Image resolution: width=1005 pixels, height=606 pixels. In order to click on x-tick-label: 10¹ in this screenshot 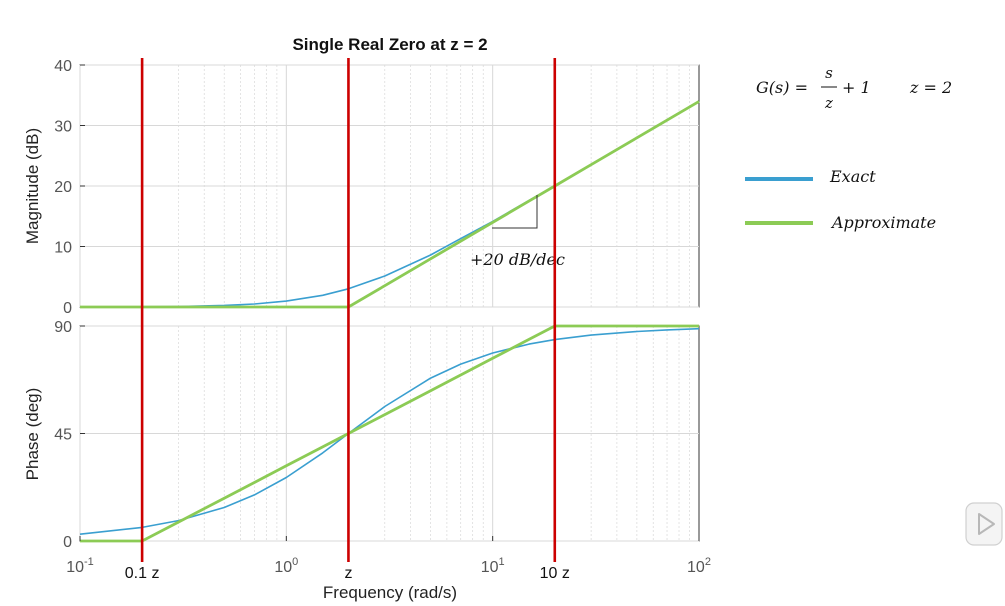, I will do `click(493, 566)`.